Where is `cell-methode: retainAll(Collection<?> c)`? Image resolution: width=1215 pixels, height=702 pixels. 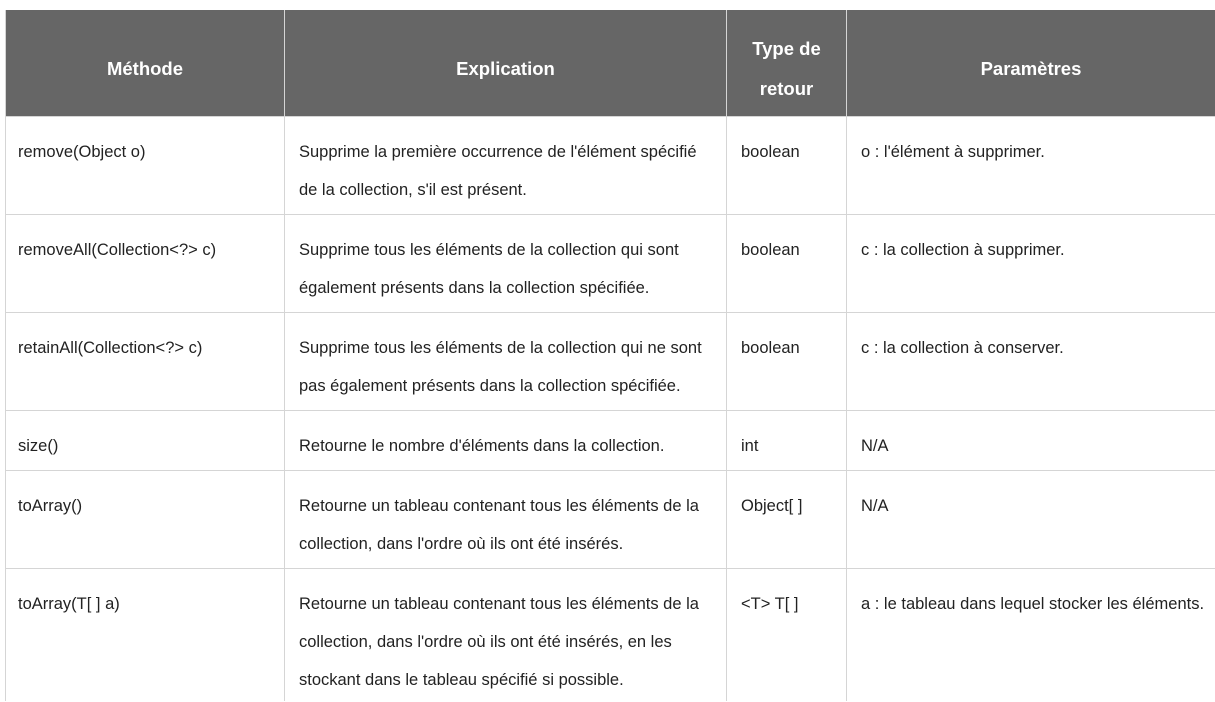 cell-methode: retainAll(Collection<?> c) is located at coordinates (145, 362).